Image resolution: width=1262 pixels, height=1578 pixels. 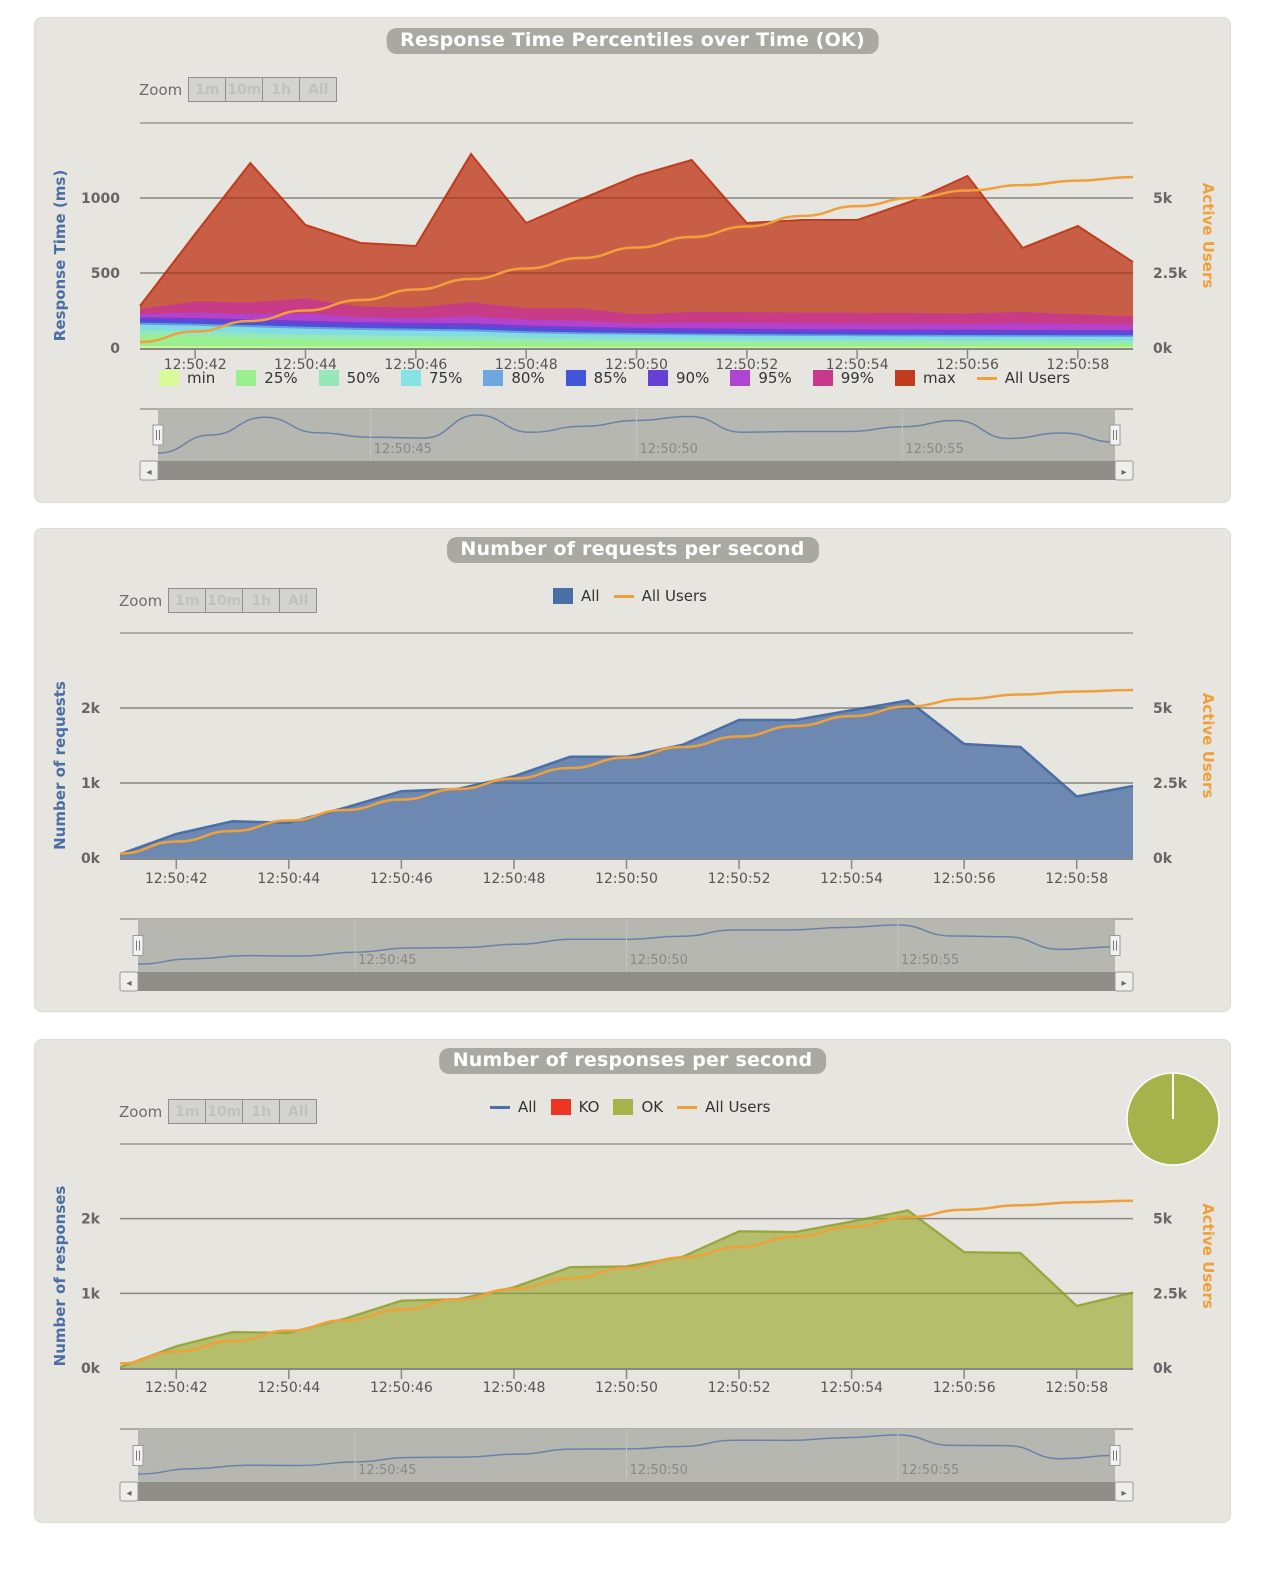 What do you see at coordinates (575, 1107) in the screenshot?
I see `legend-item: KO` at bounding box center [575, 1107].